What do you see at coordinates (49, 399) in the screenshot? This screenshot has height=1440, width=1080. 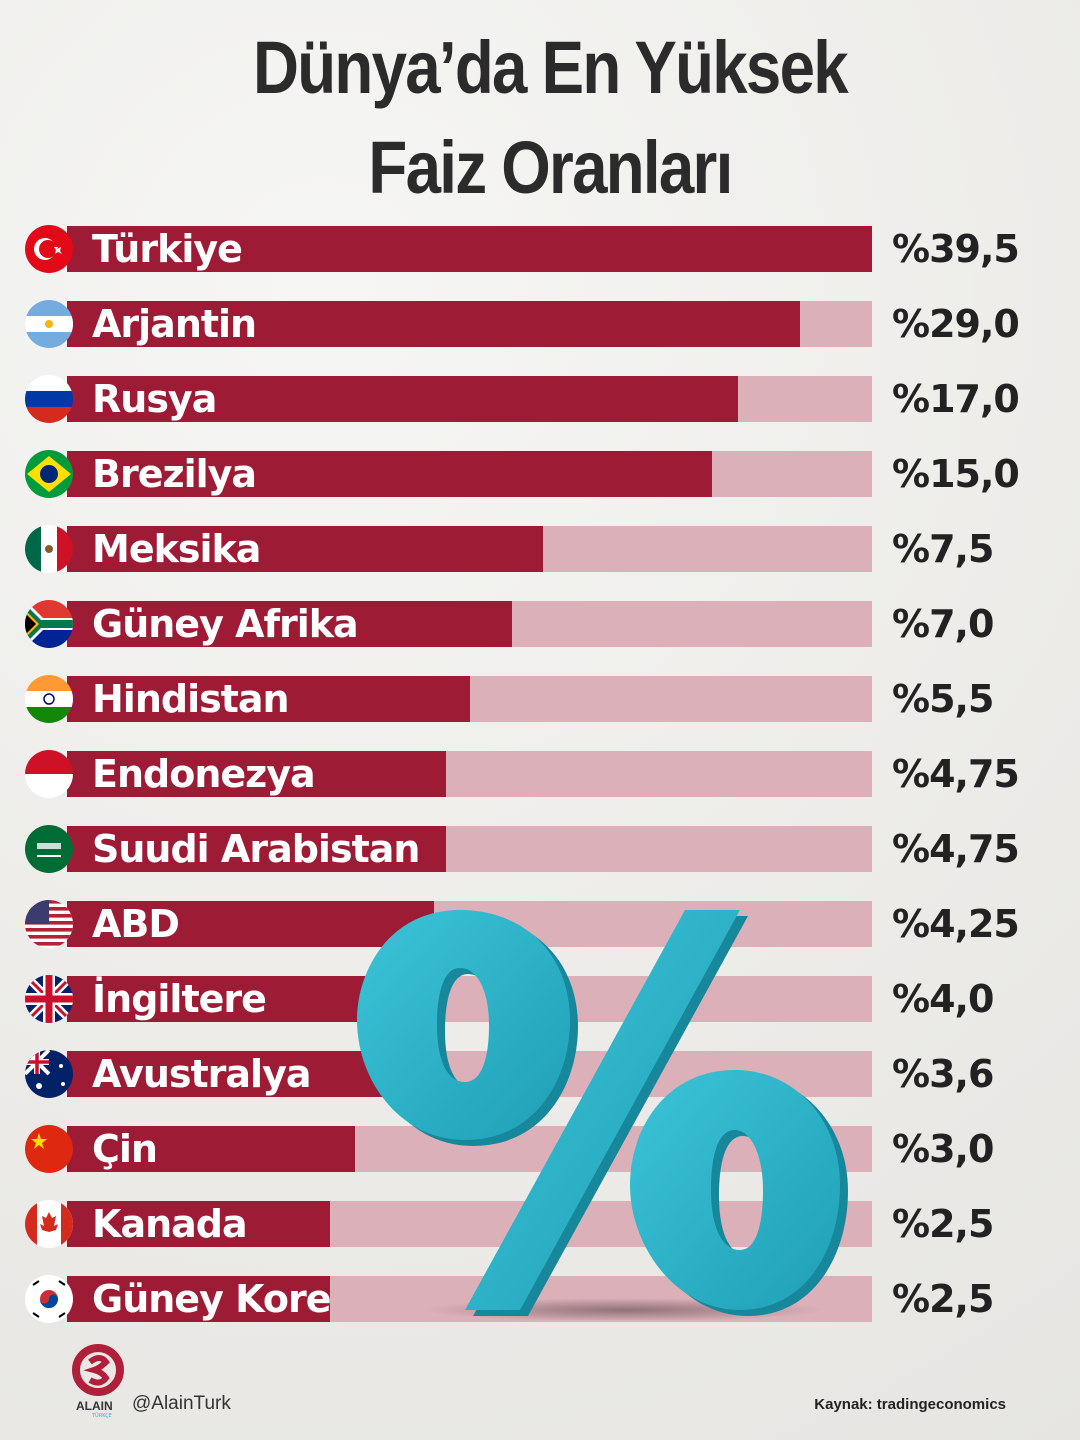 I see `flag-ru-icon` at bounding box center [49, 399].